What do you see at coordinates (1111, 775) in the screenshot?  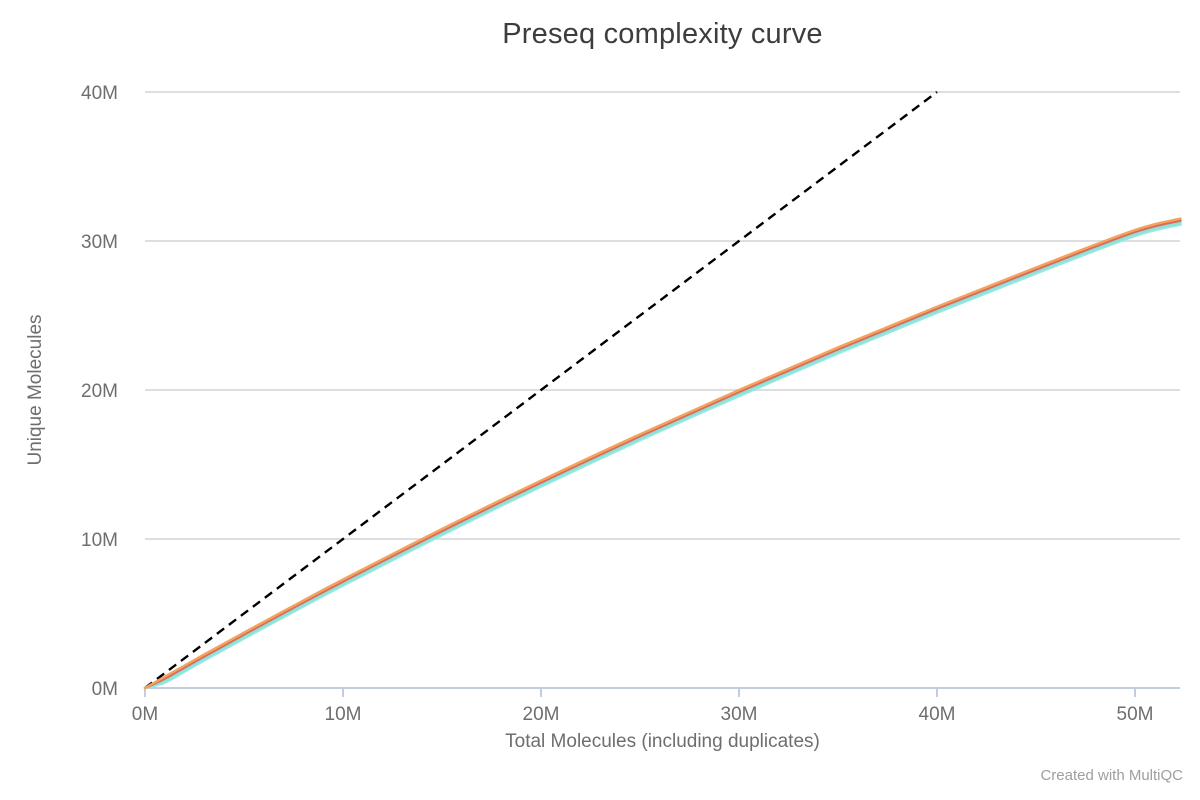 I see `multiqc-watermark: Created with MultiQC` at bounding box center [1111, 775].